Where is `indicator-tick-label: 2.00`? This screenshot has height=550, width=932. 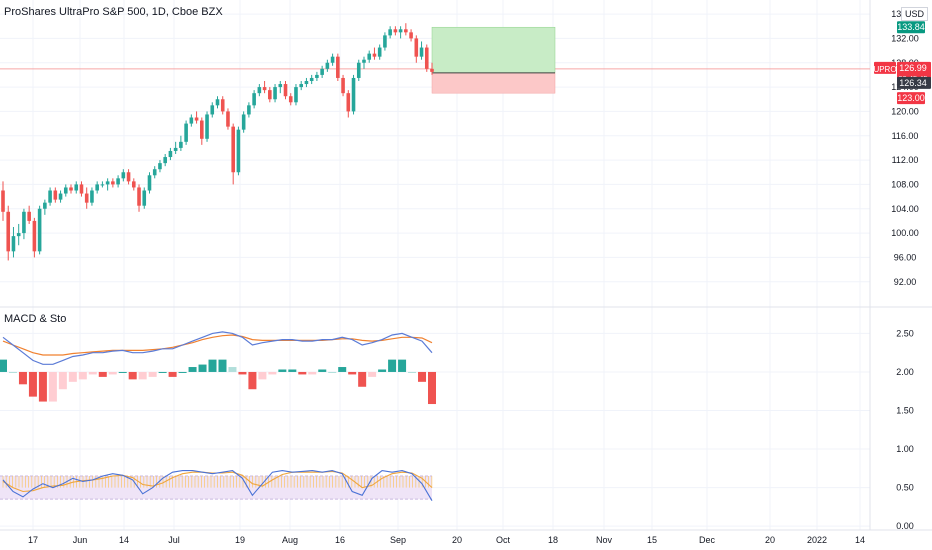
indicator-tick-label: 2.00 is located at coordinates (905, 372).